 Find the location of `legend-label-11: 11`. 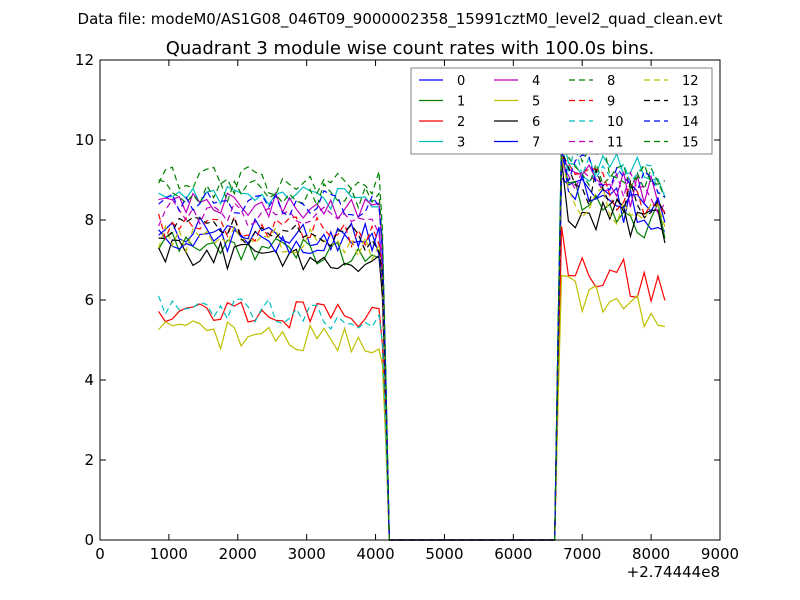

legend-label-11: 11 is located at coordinates (615, 143).